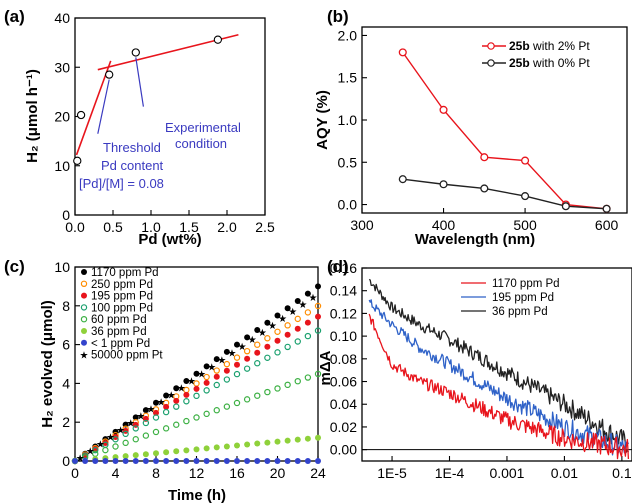 The image size is (632, 504). I want to click on y-tick-label: 30, so click(62, 67).